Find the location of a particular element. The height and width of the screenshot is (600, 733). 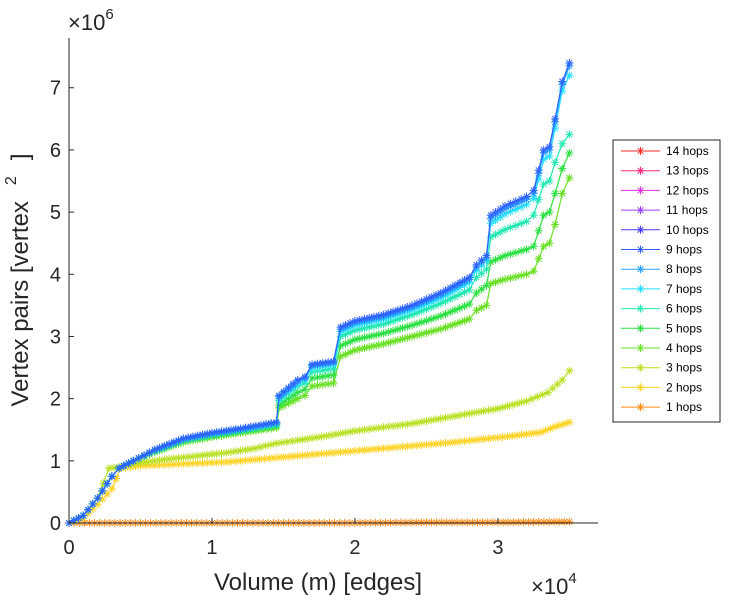

legend-item: 10 hops is located at coordinates (665, 230).